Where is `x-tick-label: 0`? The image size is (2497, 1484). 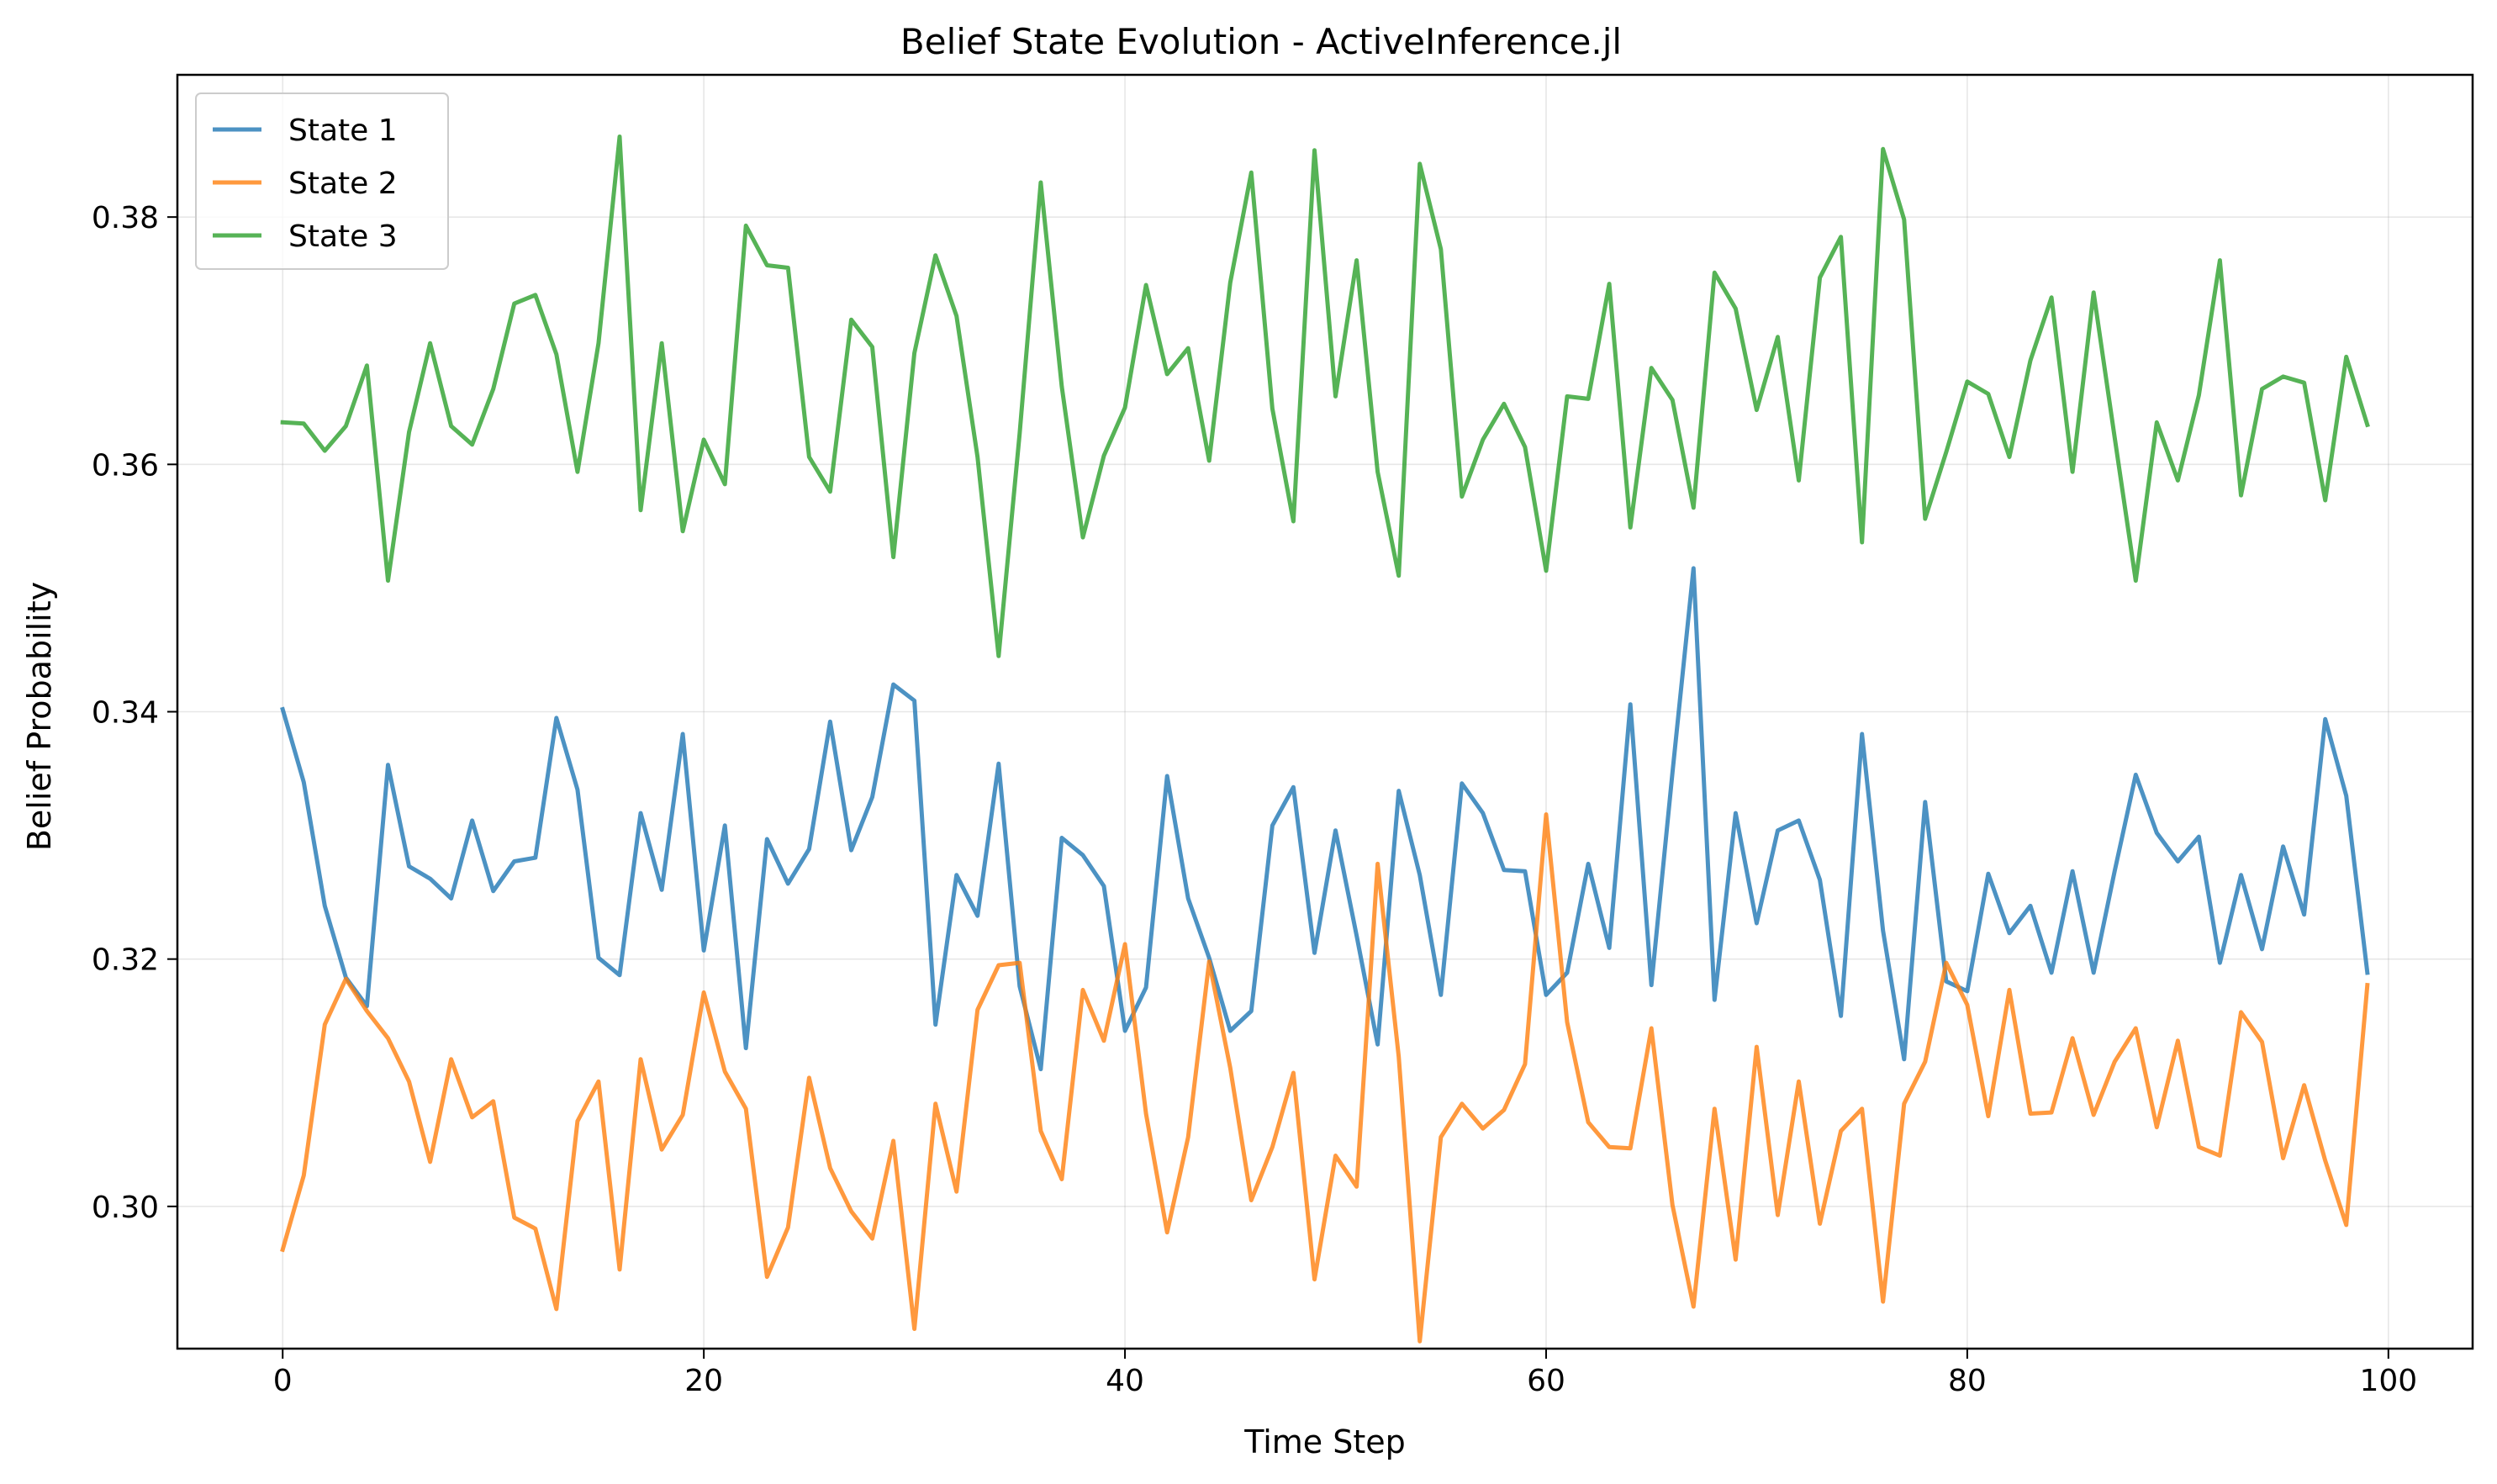 x-tick-label: 0 is located at coordinates (283, 1381).